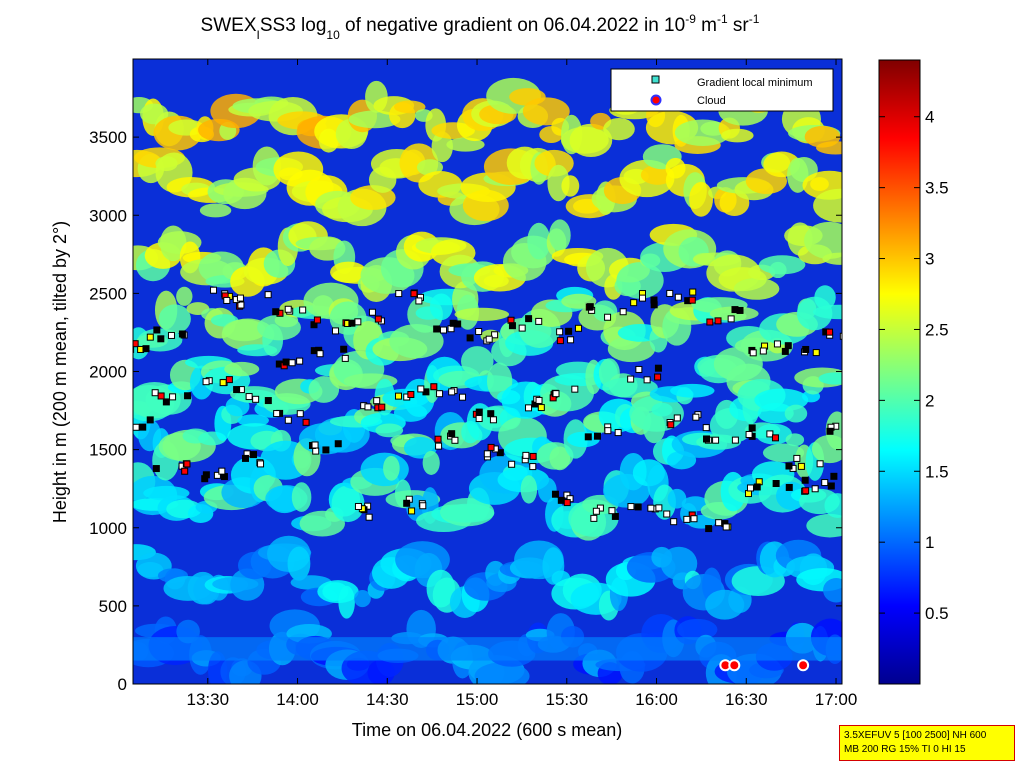 Image resolution: width=1023 pixels, height=767 pixels. What do you see at coordinates (722, 90) in the screenshot?
I see `legend-box` at bounding box center [722, 90].